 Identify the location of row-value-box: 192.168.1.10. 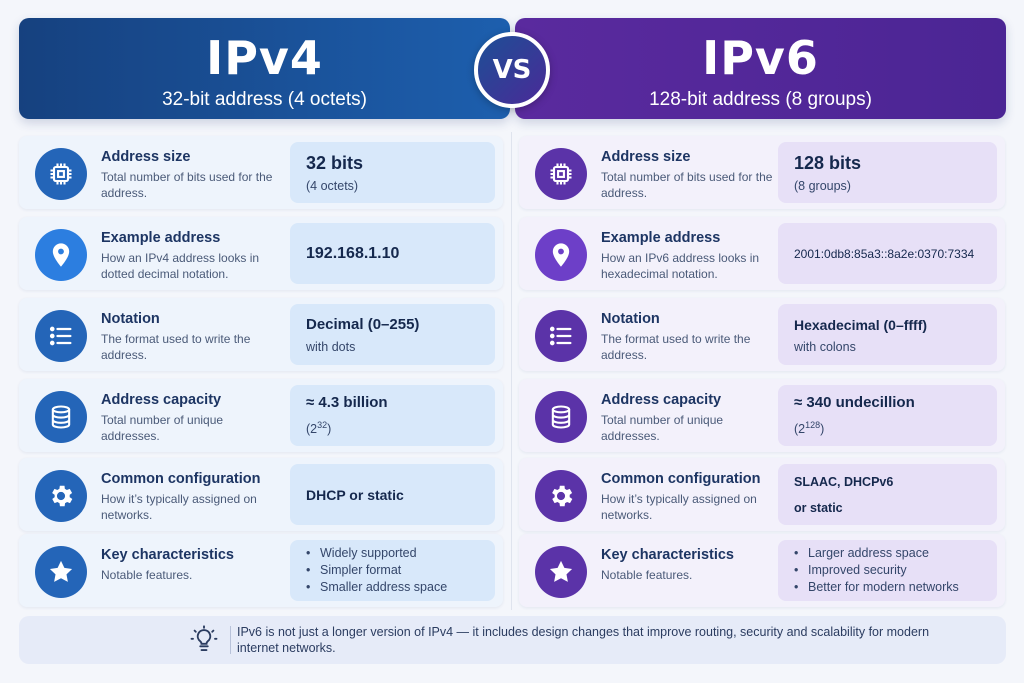
(392, 253).